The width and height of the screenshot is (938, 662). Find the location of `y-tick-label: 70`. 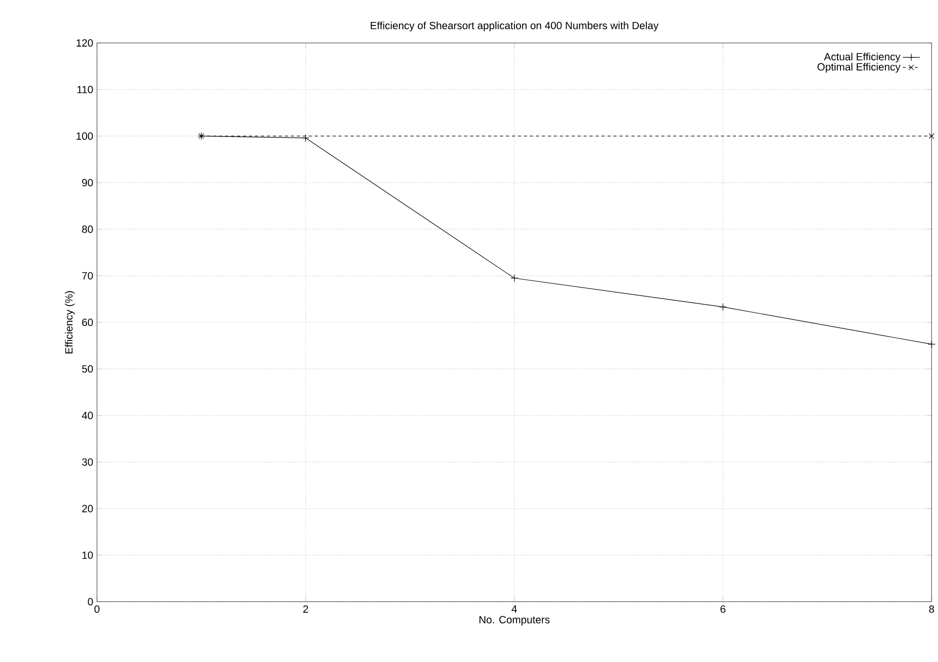

y-tick-label: 70 is located at coordinates (87, 276).